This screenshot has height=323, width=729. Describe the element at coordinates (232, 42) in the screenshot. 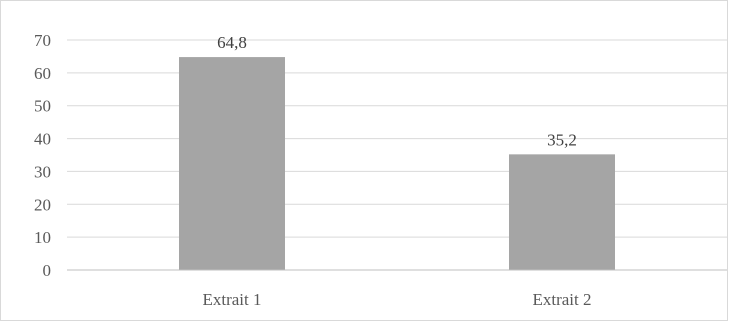

I see `data-label: 64,8` at that location.